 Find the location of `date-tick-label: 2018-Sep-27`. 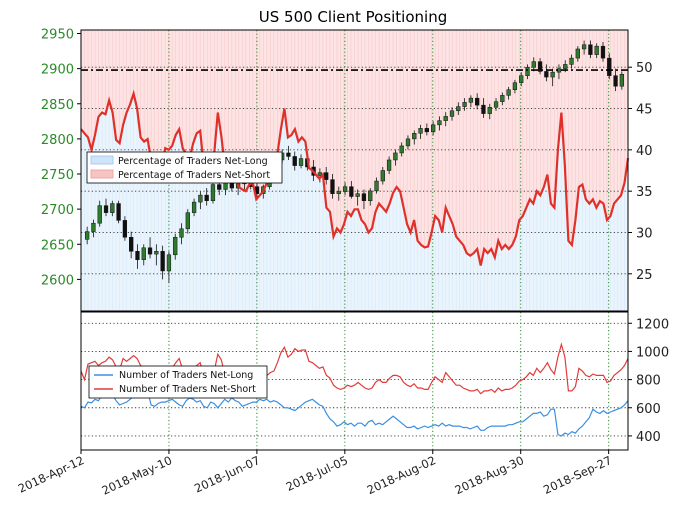

date-tick-label: 2018-Sep-27 is located at coordinates (577, 475).